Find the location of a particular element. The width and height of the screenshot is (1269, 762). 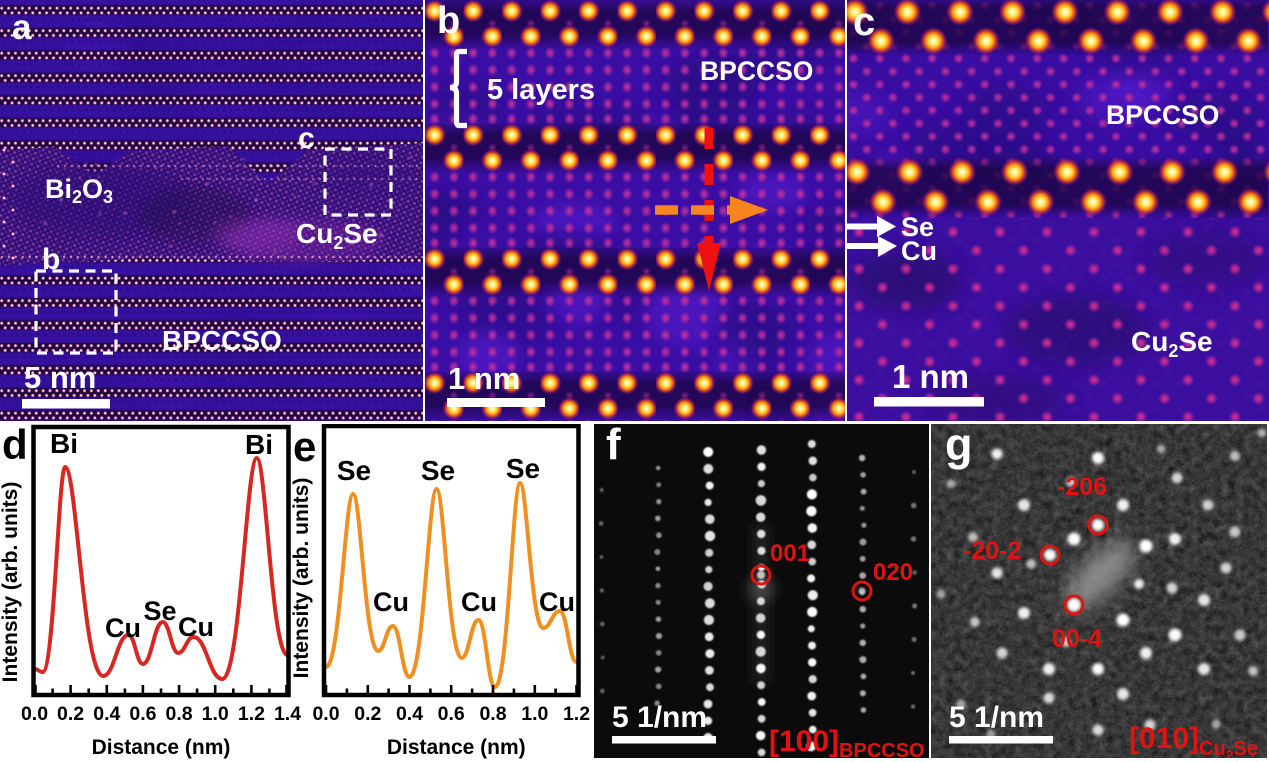

svg-text: -206 is located at coordinates (1082, 487).